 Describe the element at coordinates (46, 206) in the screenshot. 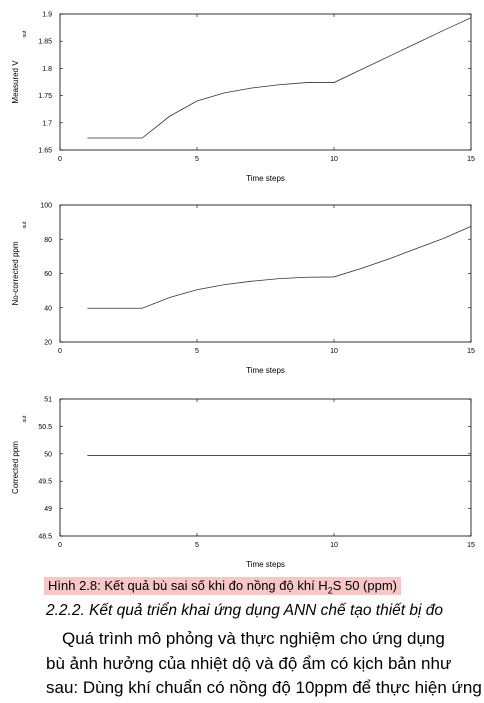

I see `y-tick-label: 100` at that location.